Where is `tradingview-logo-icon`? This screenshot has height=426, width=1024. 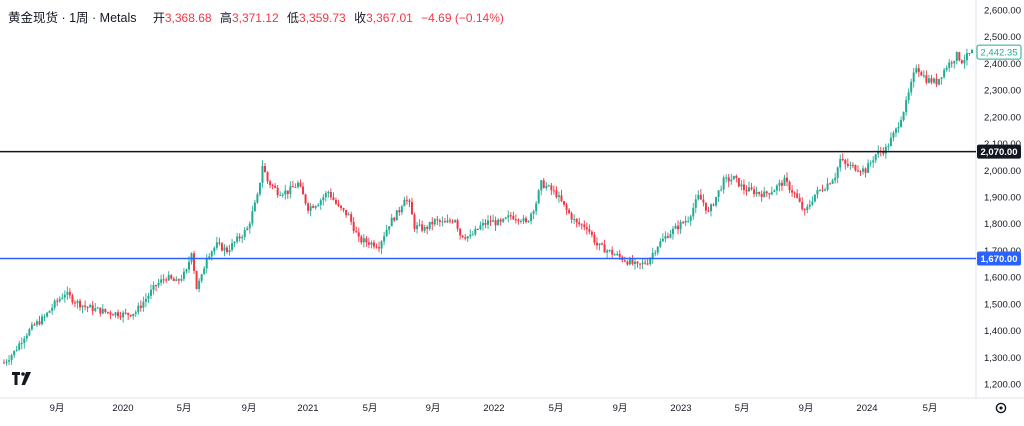
tradingview-logo-icon is located at coordinates (23, 381).